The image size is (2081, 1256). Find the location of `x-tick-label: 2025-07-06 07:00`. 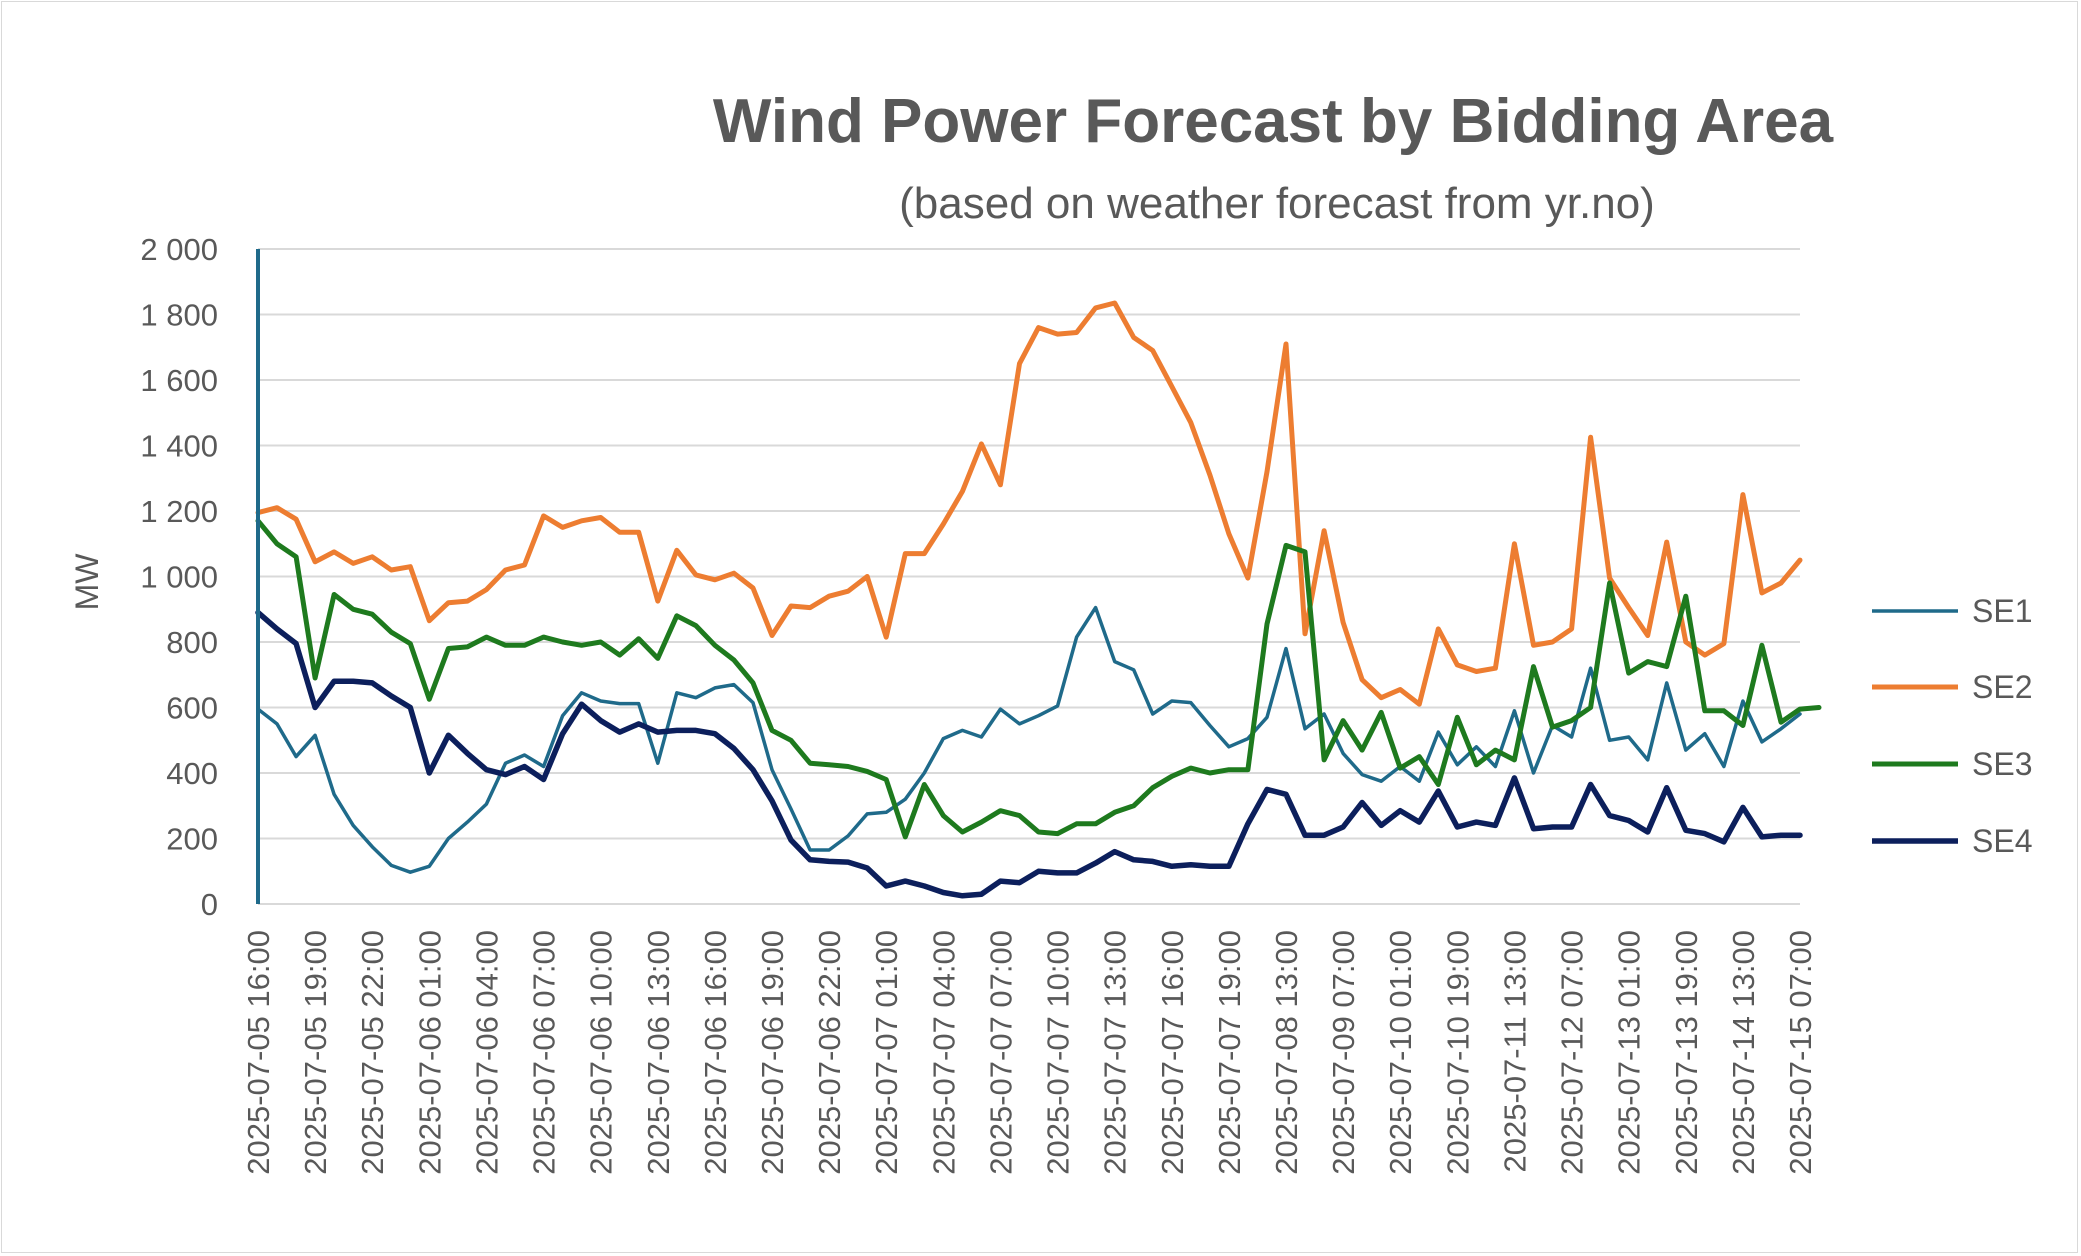

x-tick-label: 2025-07-06 07:00 is located at coordinates (544, 1052).